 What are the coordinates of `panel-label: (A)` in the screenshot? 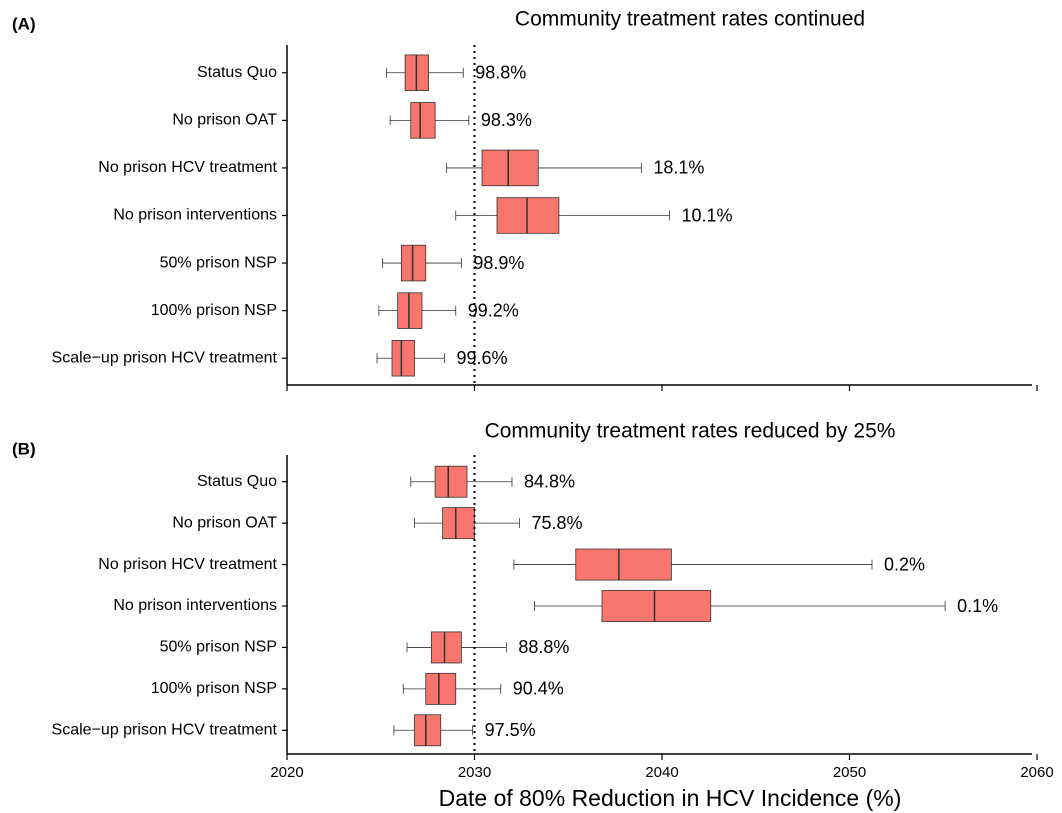 It's located at (24, 23).